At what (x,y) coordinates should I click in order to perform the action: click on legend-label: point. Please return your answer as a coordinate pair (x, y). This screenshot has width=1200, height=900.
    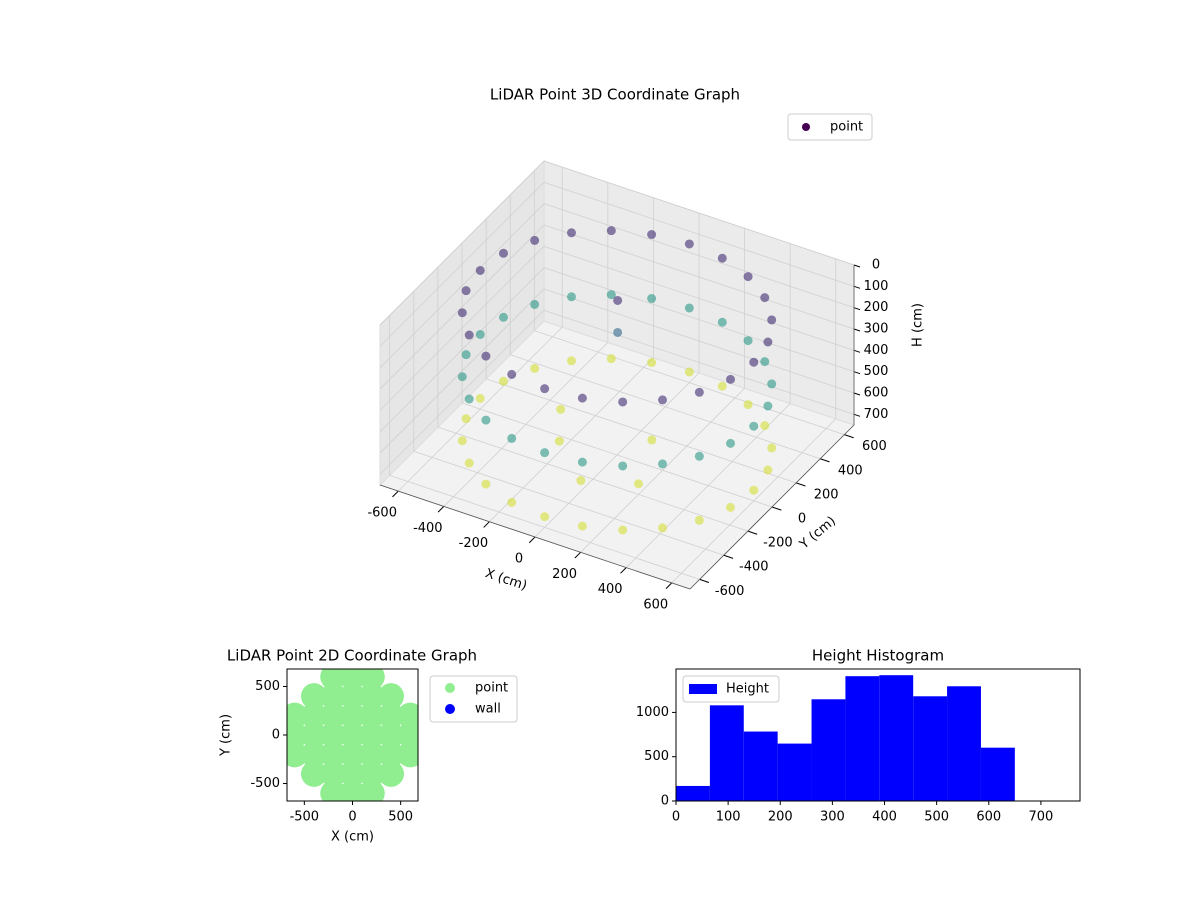
    Looking at the image, I should click on (846, 127).